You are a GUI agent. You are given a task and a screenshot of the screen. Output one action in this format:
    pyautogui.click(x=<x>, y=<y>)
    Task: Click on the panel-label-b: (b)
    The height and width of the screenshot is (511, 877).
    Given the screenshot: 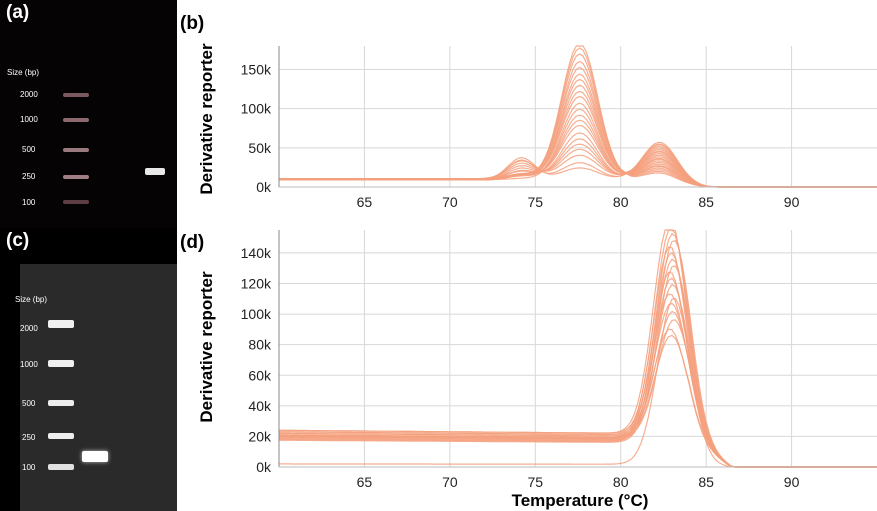 What is the action you would take?
    pyautogui.click(x=192, y=23)
    